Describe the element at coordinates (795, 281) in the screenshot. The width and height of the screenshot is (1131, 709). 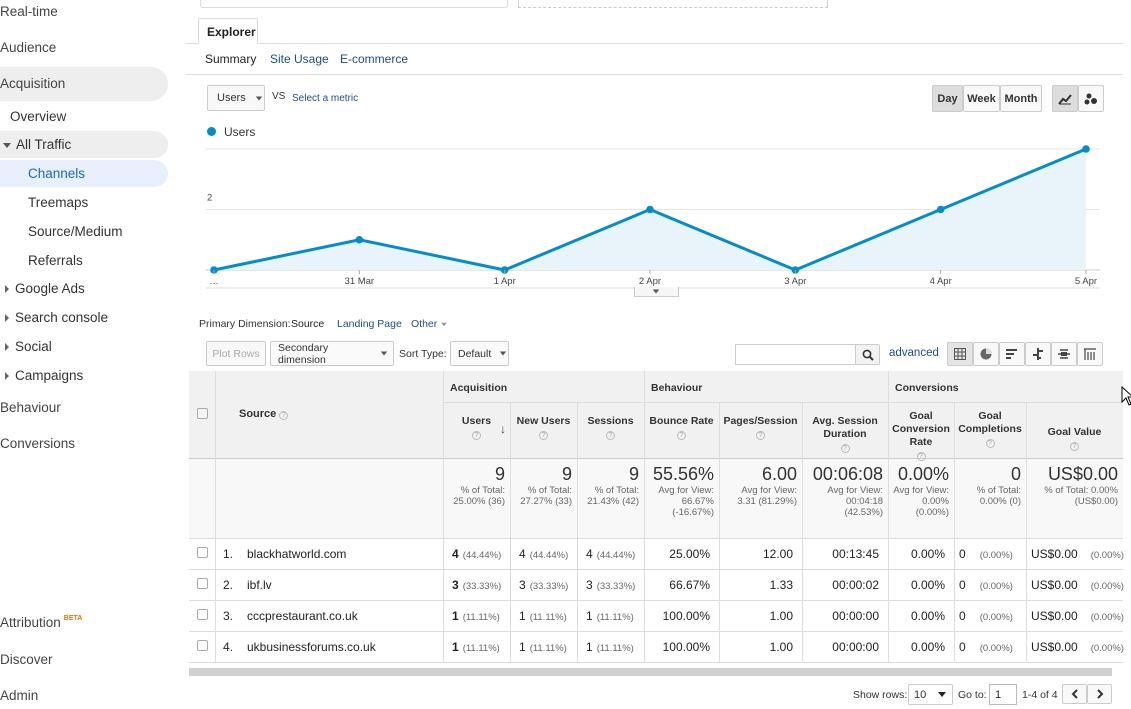
I see `x-tick-label: 3 Apr` at that location.